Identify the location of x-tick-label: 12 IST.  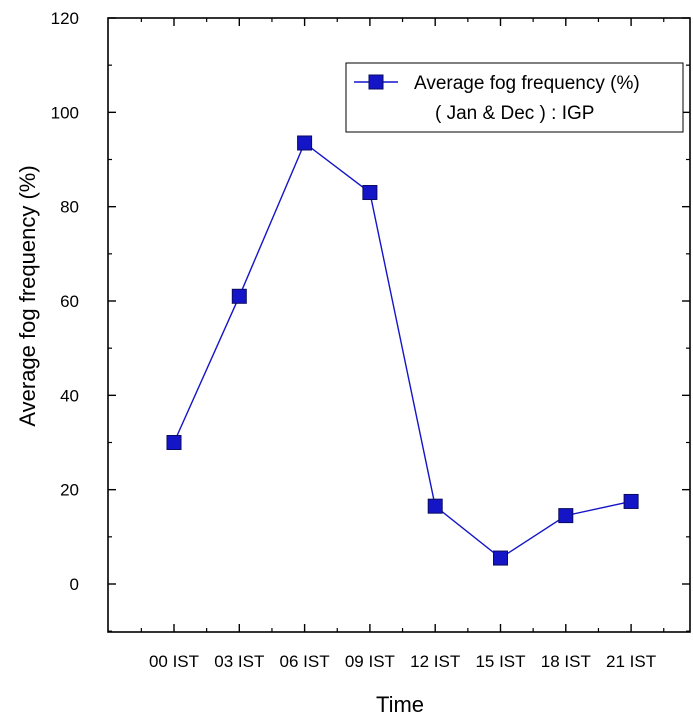
(435, 661).